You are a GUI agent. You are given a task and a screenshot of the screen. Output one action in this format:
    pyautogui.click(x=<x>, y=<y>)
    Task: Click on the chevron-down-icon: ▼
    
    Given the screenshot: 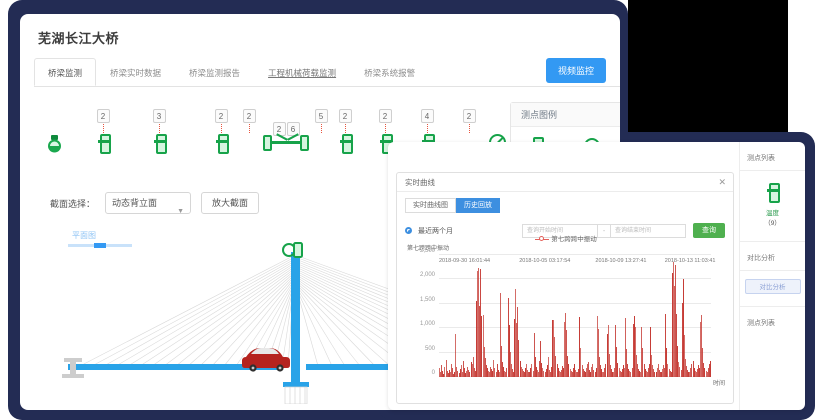 What is the action you would take?
    pyautogui.click(x=181, y=211)
    